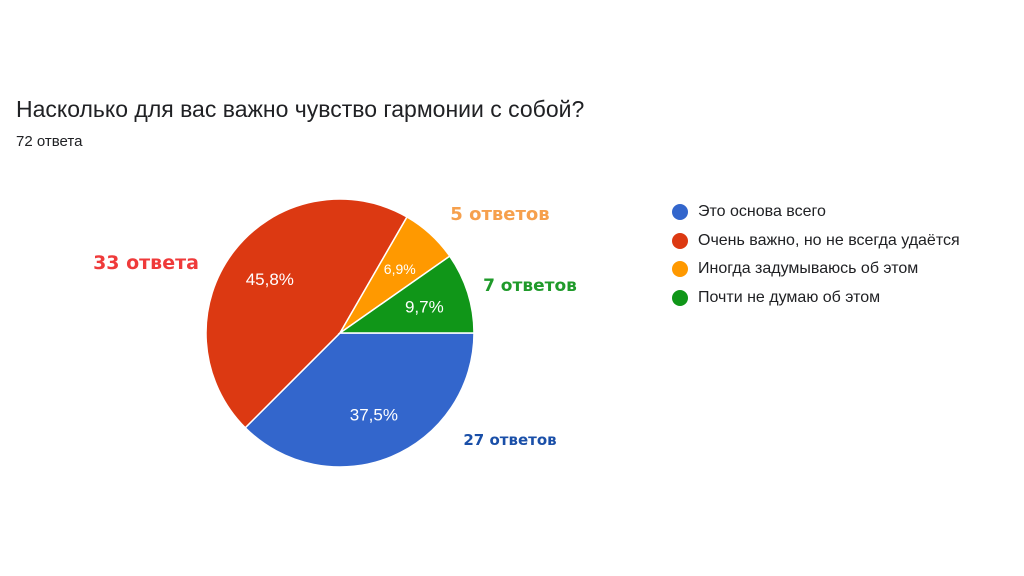  I want to click on legend-label: Это основа всего, so click(762, 212).